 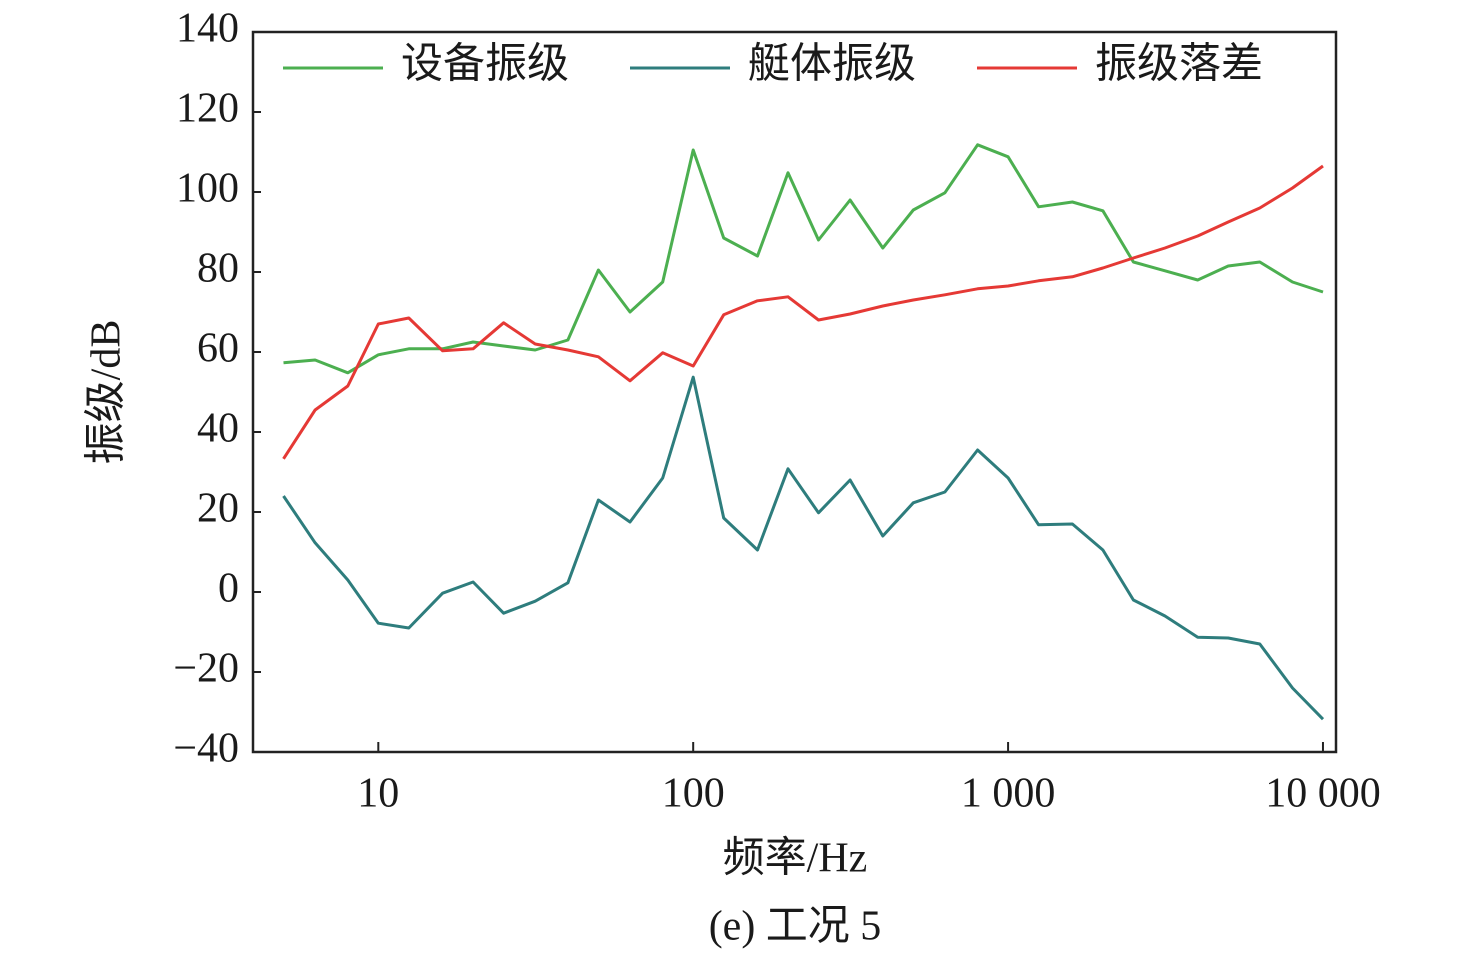 I want to click on legend-label: 艇体振级, so click(x=832, y=64).